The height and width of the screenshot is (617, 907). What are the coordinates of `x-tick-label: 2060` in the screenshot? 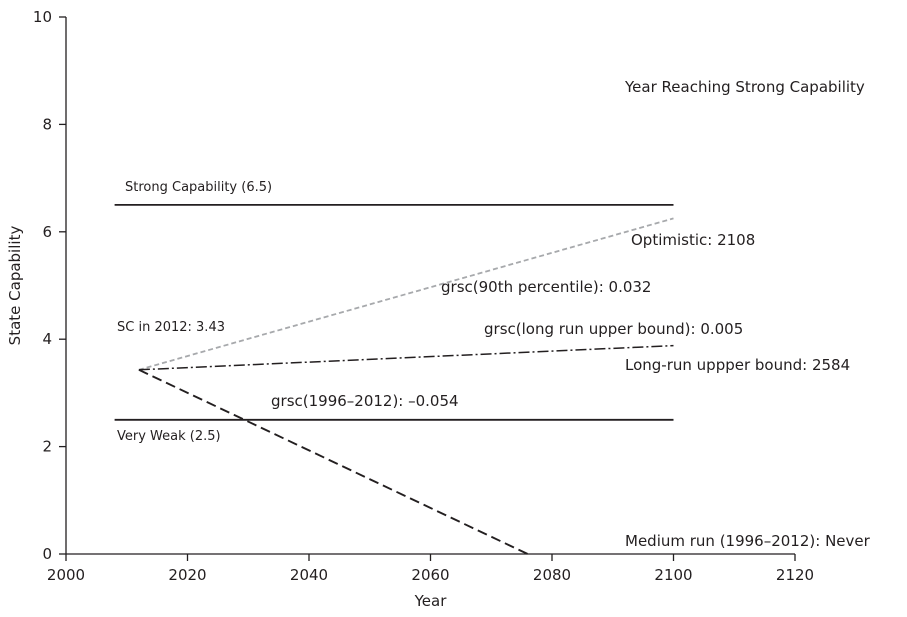 It's located at (430, 575).